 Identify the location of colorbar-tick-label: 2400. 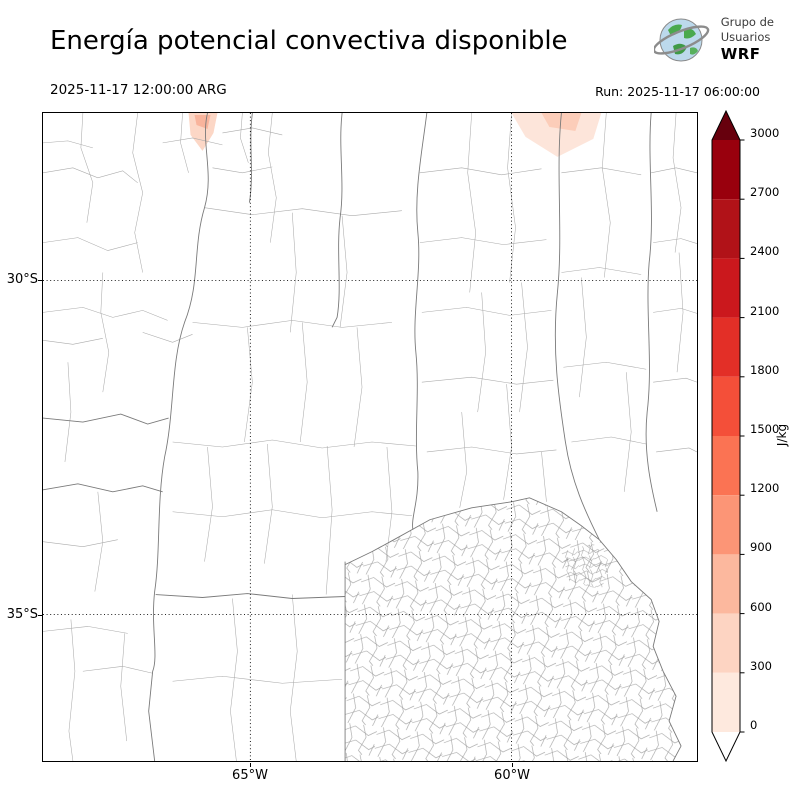
(765, 251).